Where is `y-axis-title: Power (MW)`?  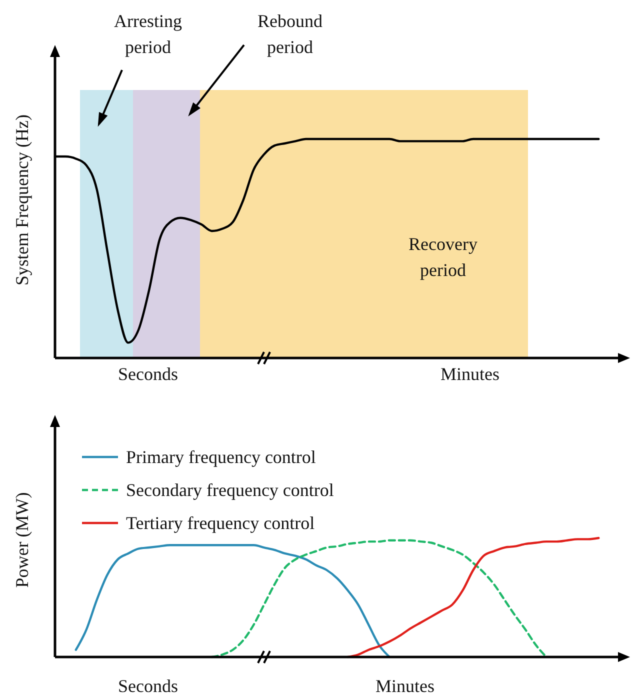 y-axis-title: Power (MW) is located at coordinates (22, 540).